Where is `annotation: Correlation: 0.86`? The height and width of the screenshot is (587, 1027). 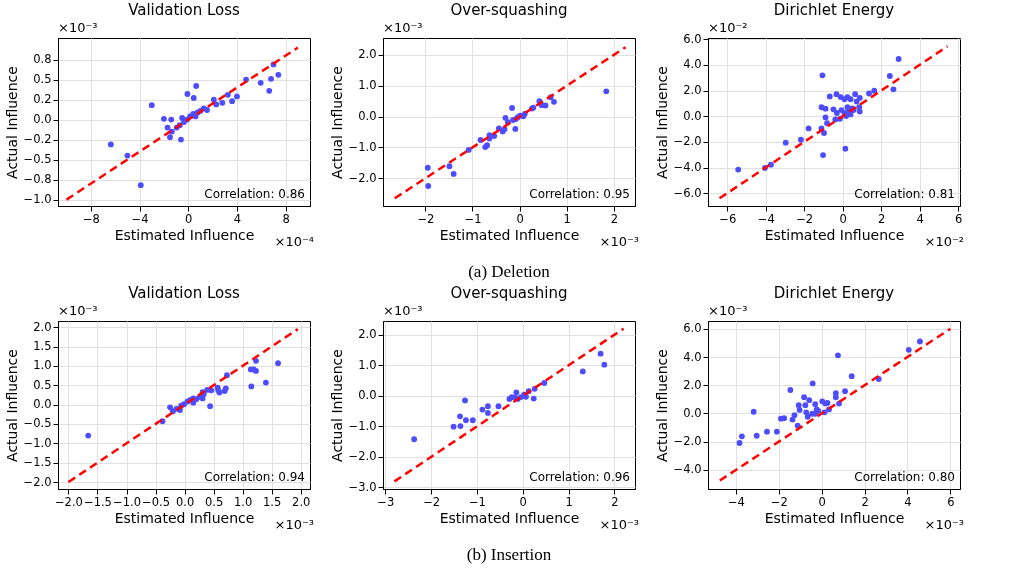 annotation: Correlation: 0.86 is located at coordinates (254, 194).